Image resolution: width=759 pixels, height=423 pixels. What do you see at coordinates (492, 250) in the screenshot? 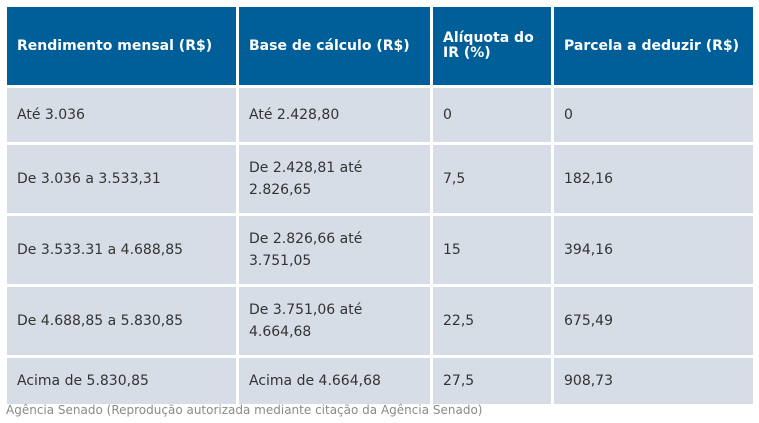
I see `cell-aliquota: 15` at bounding box center [492, 250].